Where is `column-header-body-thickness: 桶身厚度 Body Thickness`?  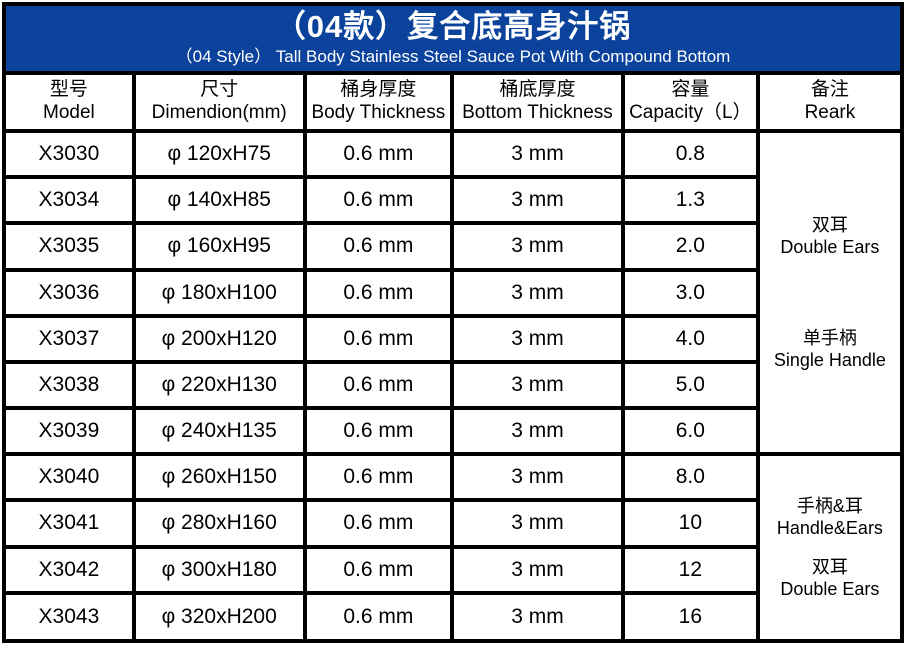
column-header-body-thickness: 桶身厚度 Body Thickness is located at coordinates (378, 103).